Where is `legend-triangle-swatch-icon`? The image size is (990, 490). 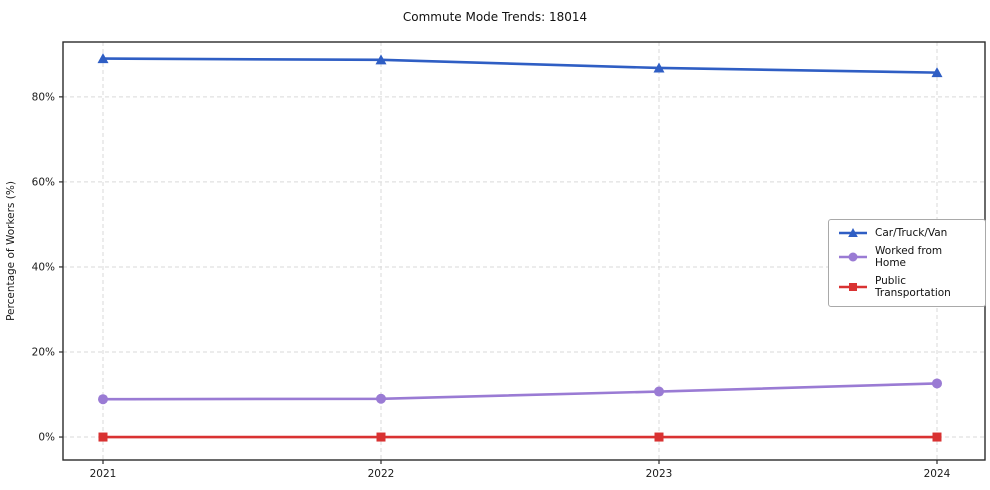 legend-triangle-swatch-icon is located at coordinates (853, 232).